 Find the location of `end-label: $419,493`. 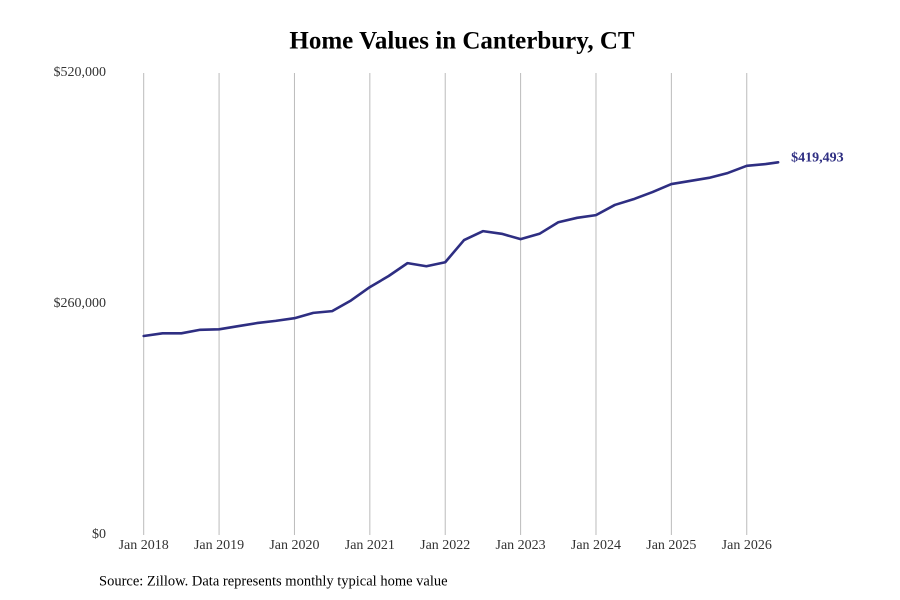

end-label: $419,493 is located at coordinates (817, 158).